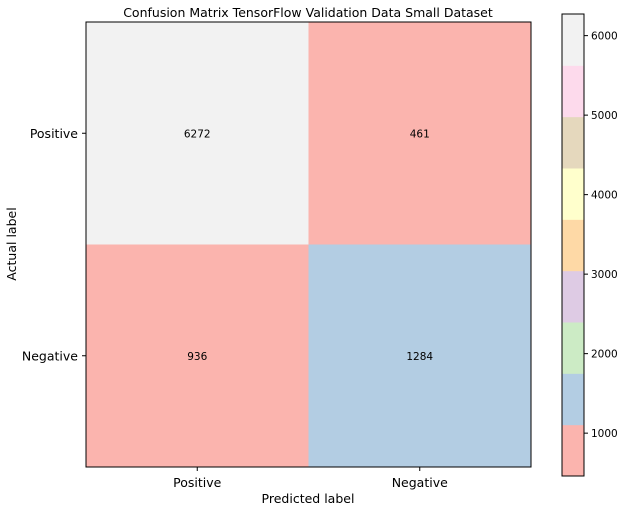  Describe the element at coordinates (604, 116) in the screenshot. I see `colorbar-tick-label: 5000` at that location.